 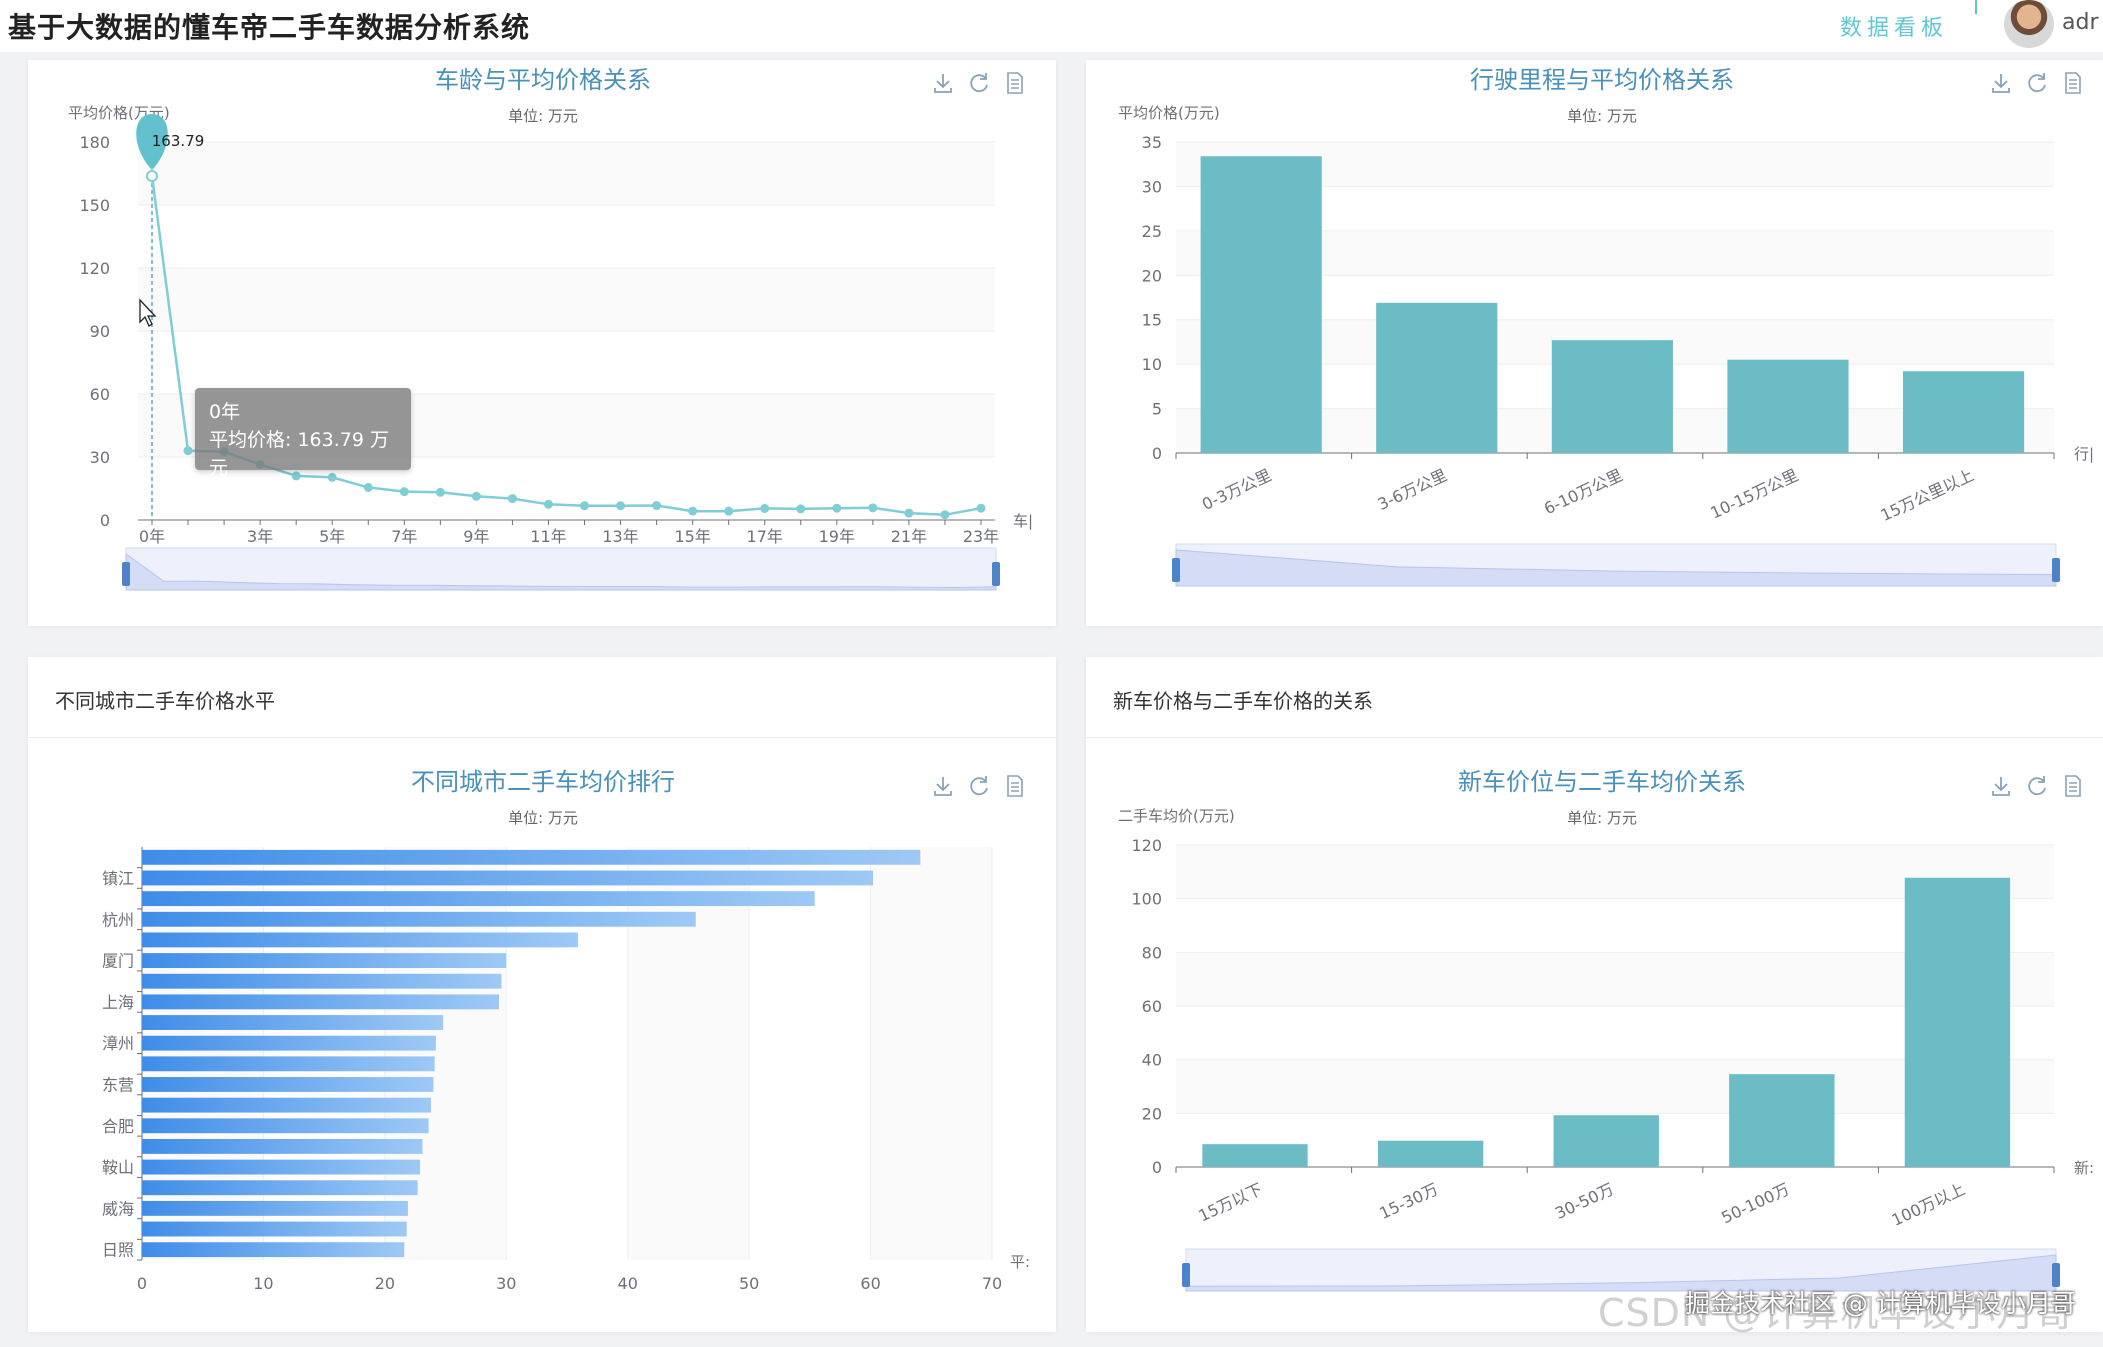 I want to click on y-tick-label: 150, so click(x=94, y=205).